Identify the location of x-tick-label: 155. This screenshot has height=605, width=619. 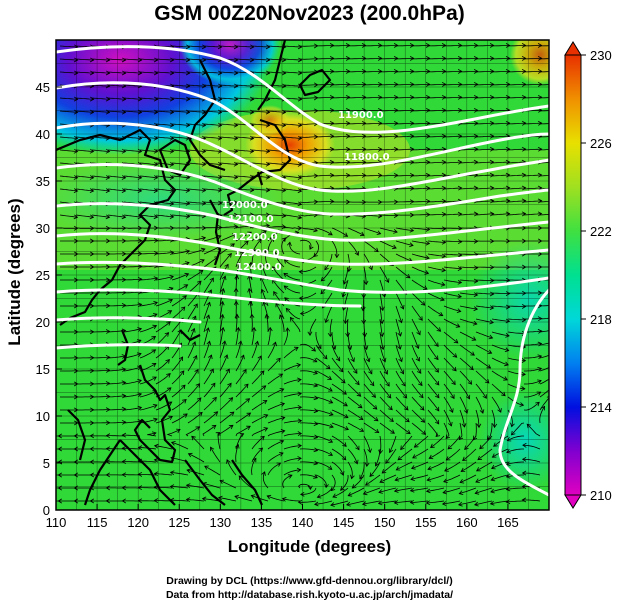
(426, 522).